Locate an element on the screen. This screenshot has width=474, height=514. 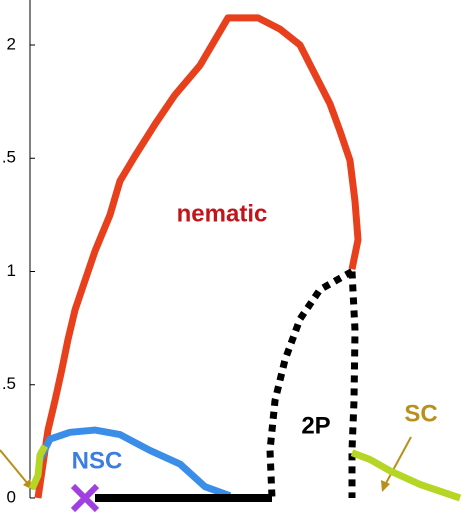
y-tick-label: 1 is located at coordinates (11, 270).